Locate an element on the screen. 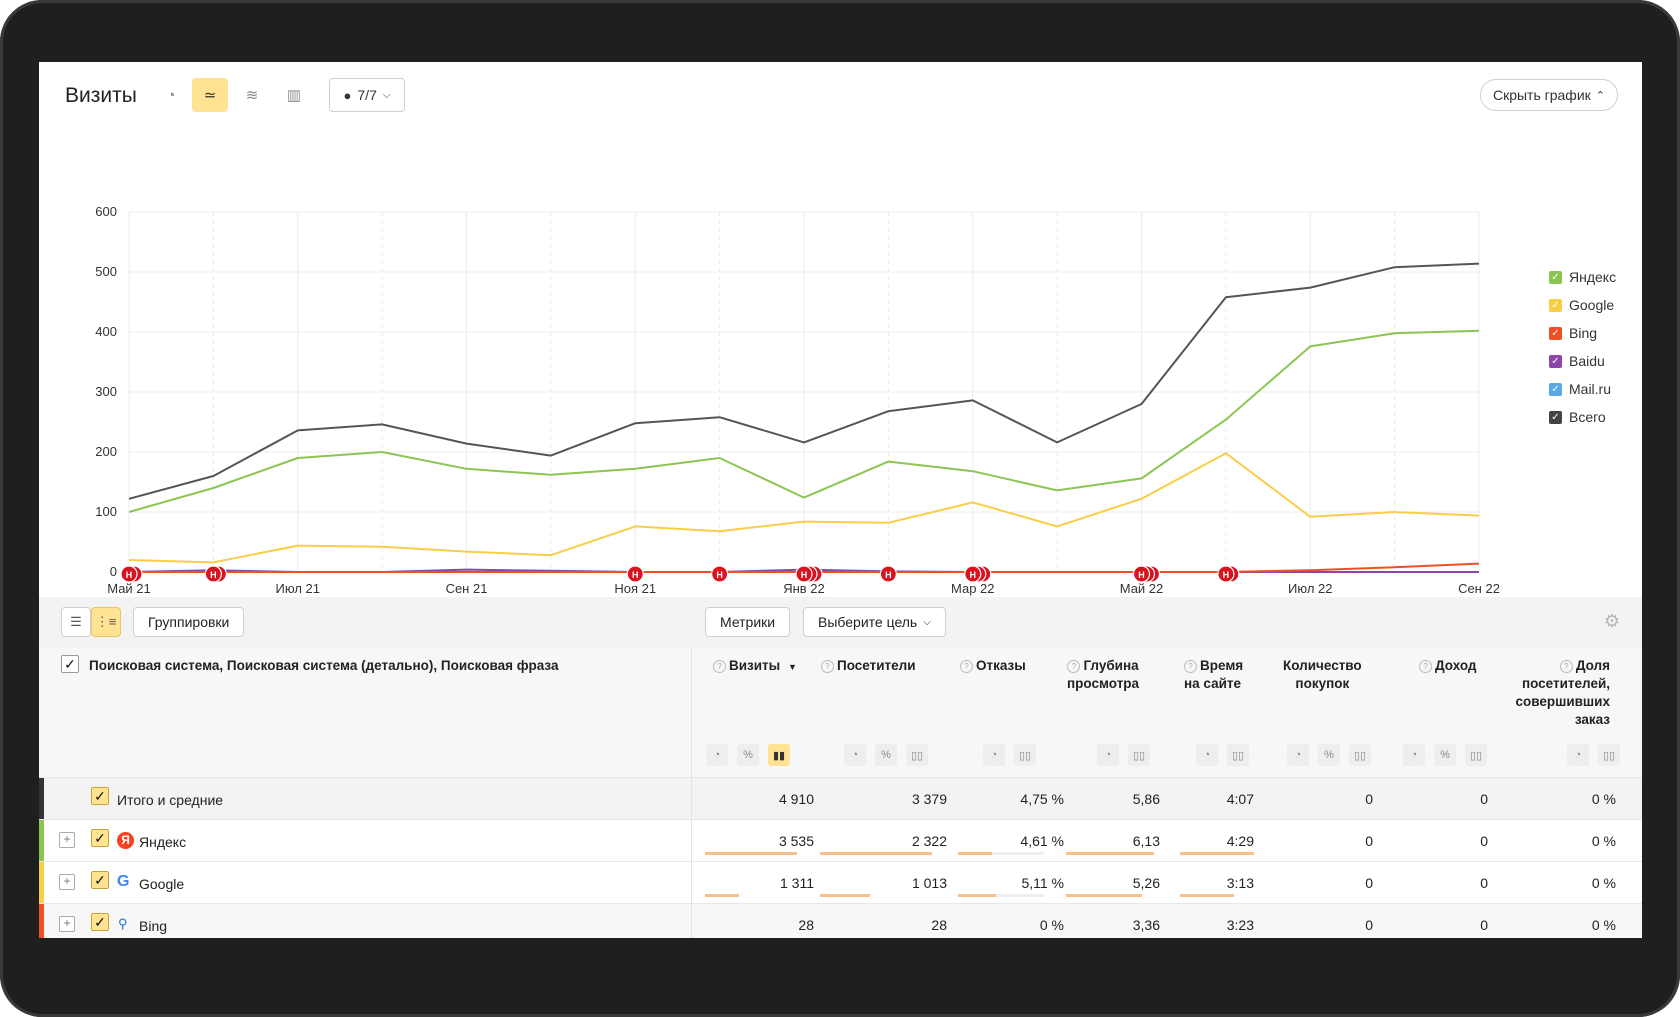 The width and height of the screenshot is (1680, 1017). select-goal-dropdown: Выберите цель ⌵ is located at coordinates (874, 622).